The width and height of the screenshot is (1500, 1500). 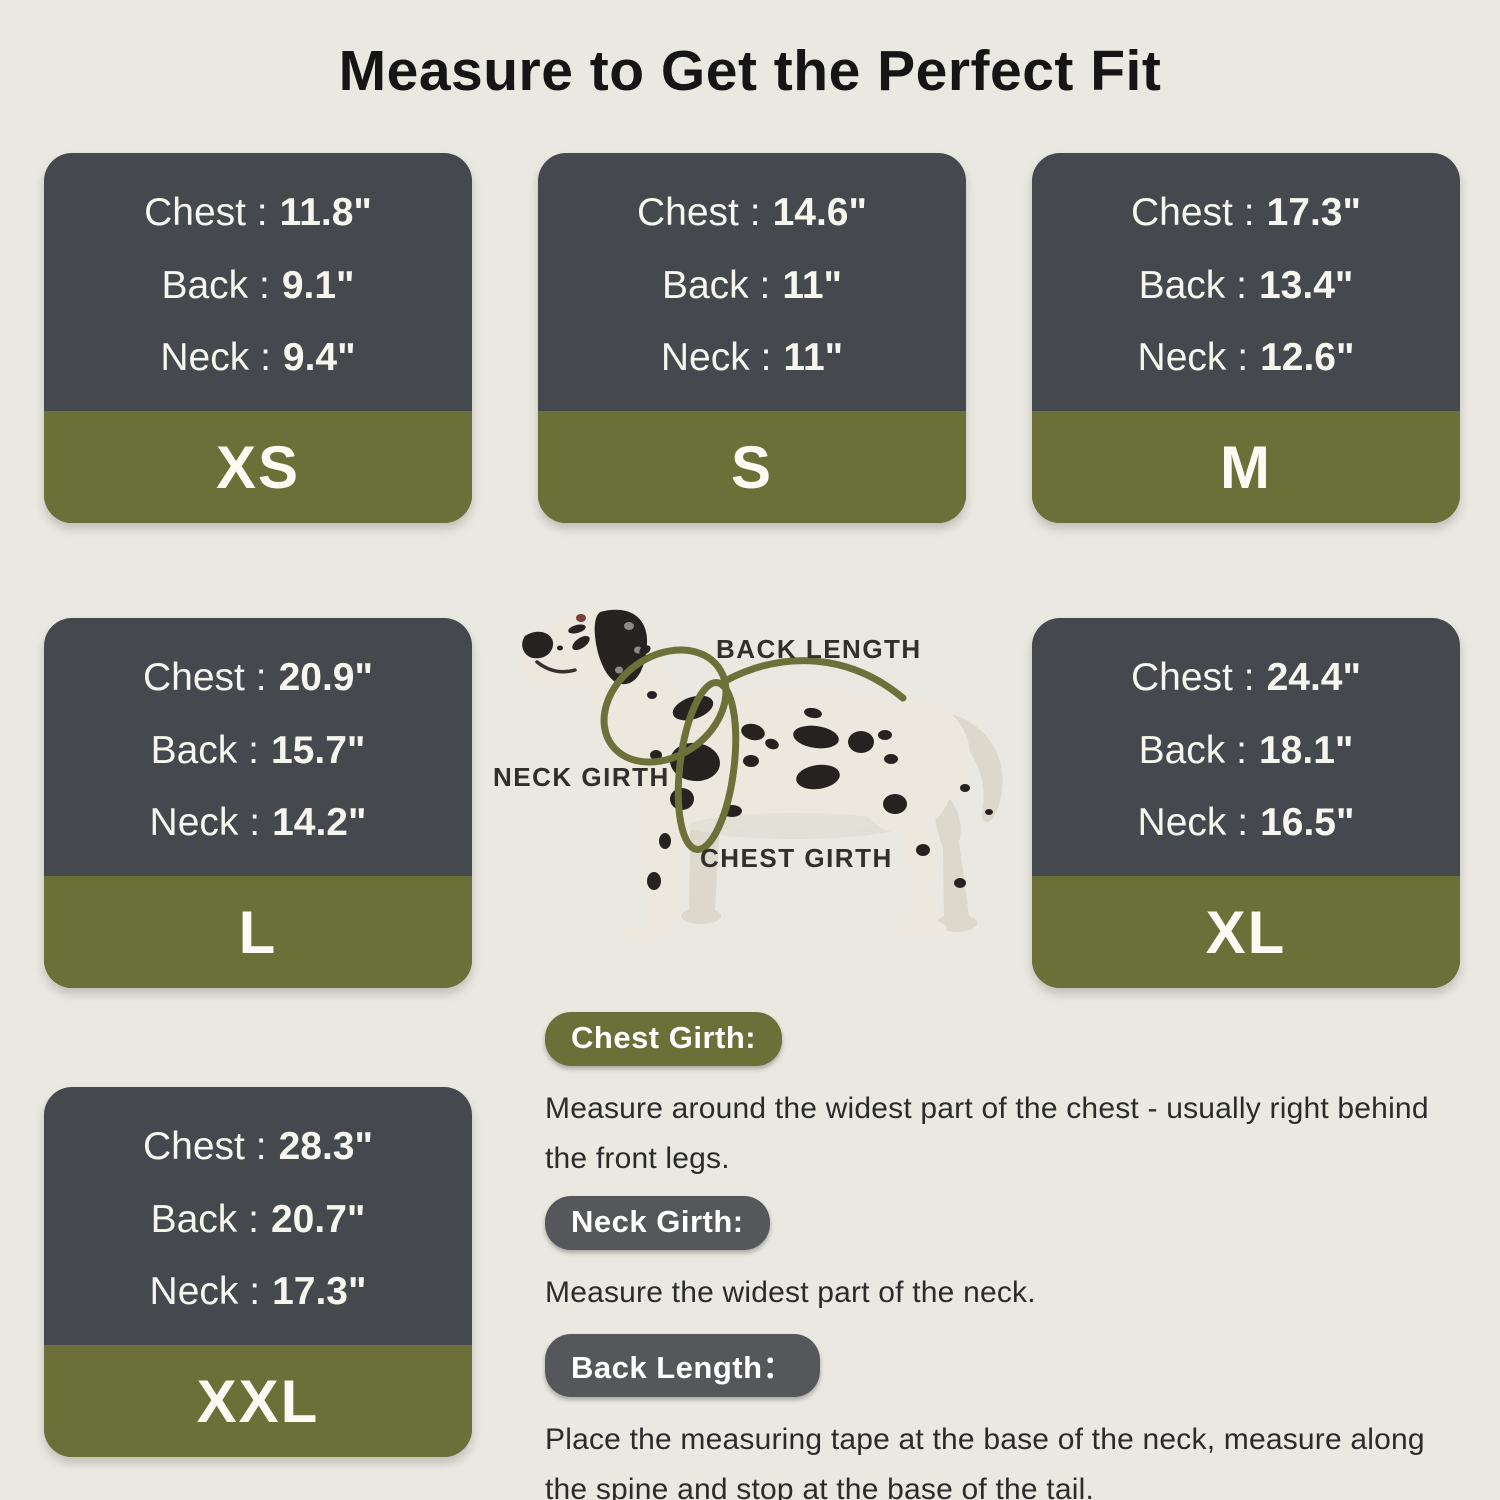 I want to click on measurement-rows: Chest :17.3" Back :13.4" Neck :12.6", so click(x=1246, y=282).